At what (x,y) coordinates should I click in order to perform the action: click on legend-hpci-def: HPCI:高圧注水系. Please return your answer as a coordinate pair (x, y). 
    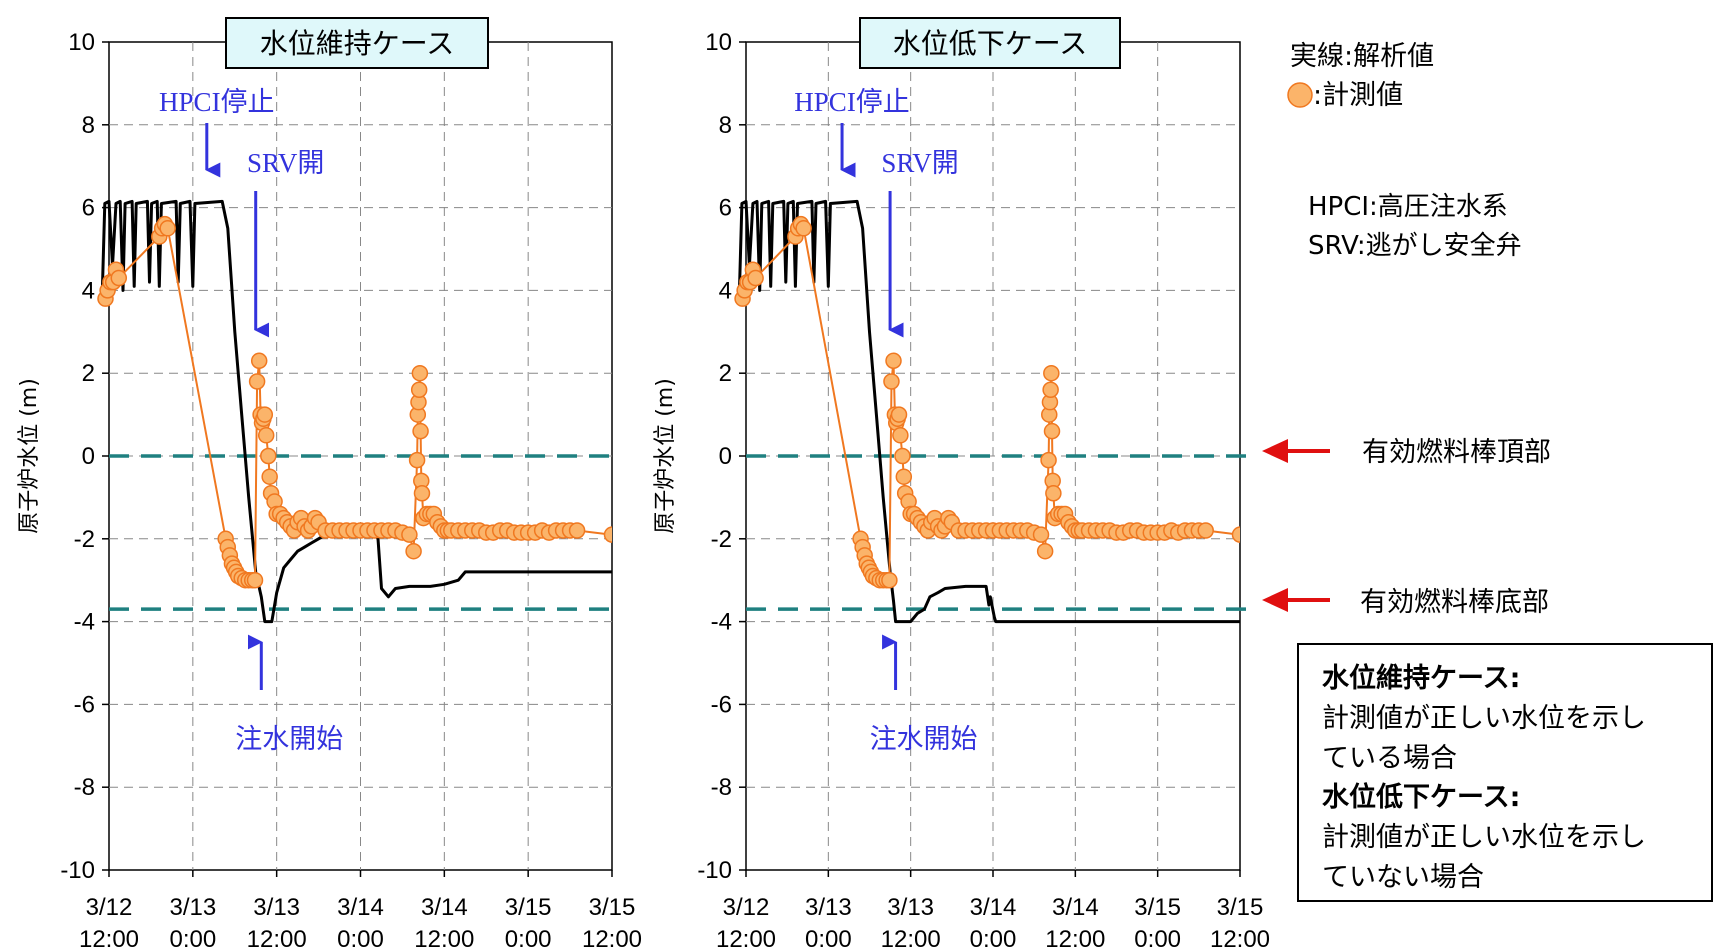
    Looking at the image, I should click on (1408, 207).